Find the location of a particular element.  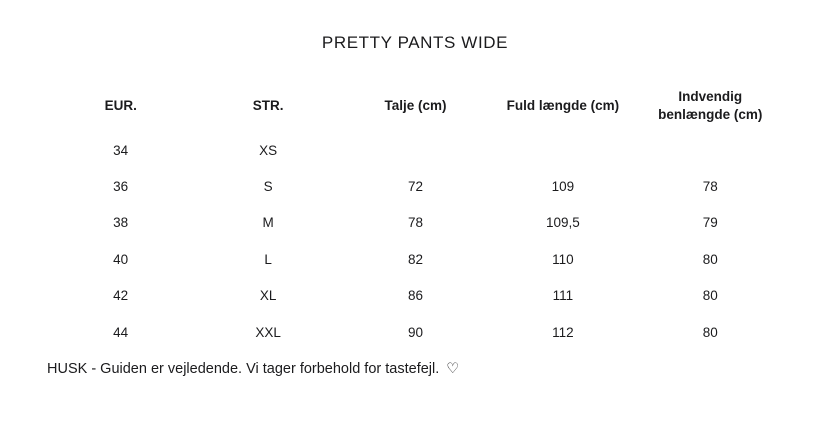

table-row: 44 XXL 90 112 80 is located at coordinates (415, 332).